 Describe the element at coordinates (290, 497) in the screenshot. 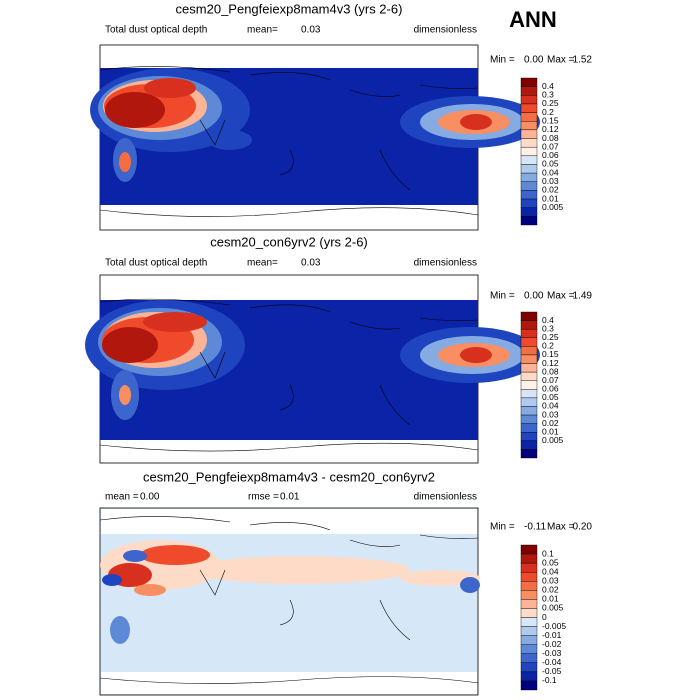

I see `rmse-value: 0.01` at that location.